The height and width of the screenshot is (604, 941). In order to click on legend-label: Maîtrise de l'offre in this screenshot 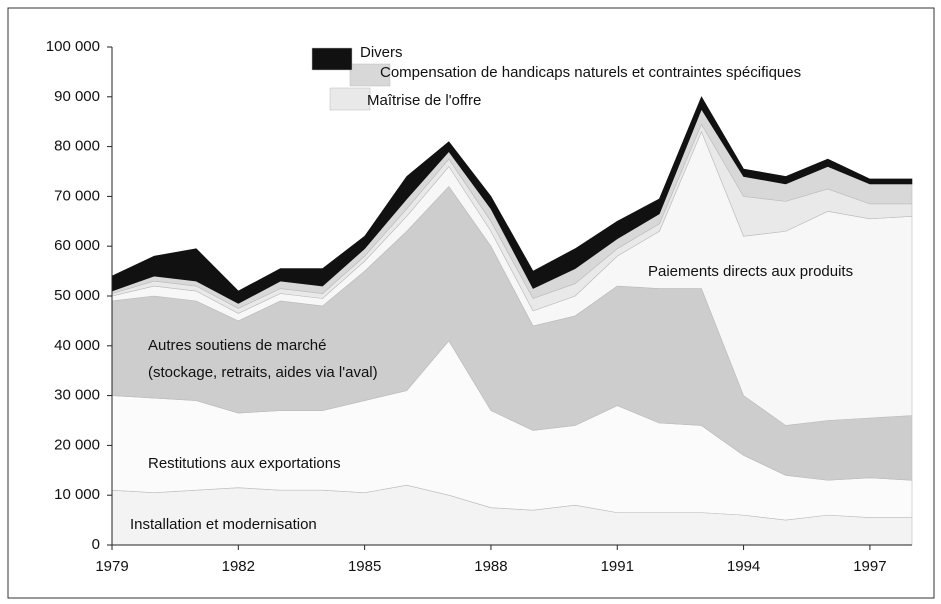, I will do `click(424, 100)`.